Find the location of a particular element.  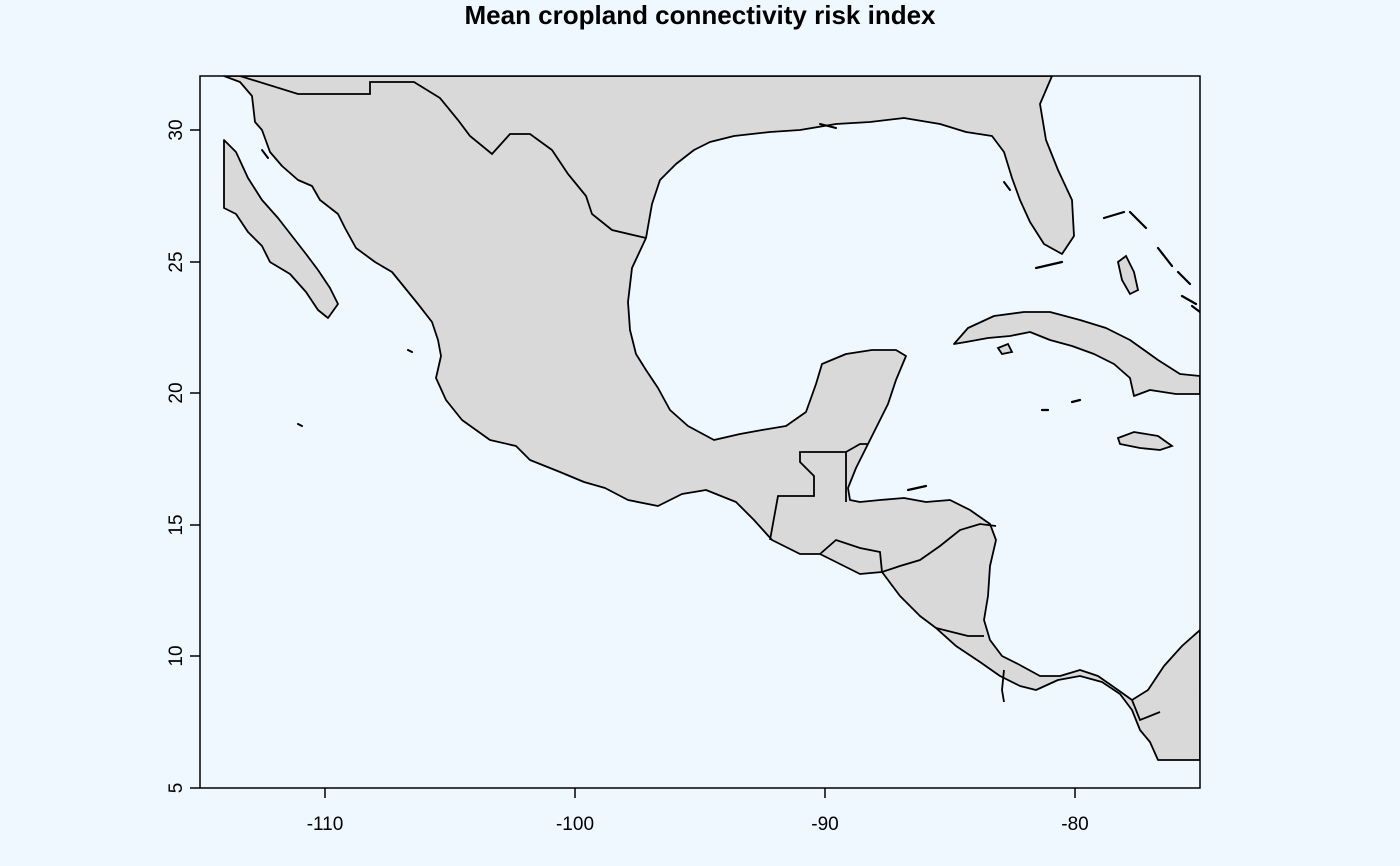

border-panama-colombia is located at coordinates (1146, 710).